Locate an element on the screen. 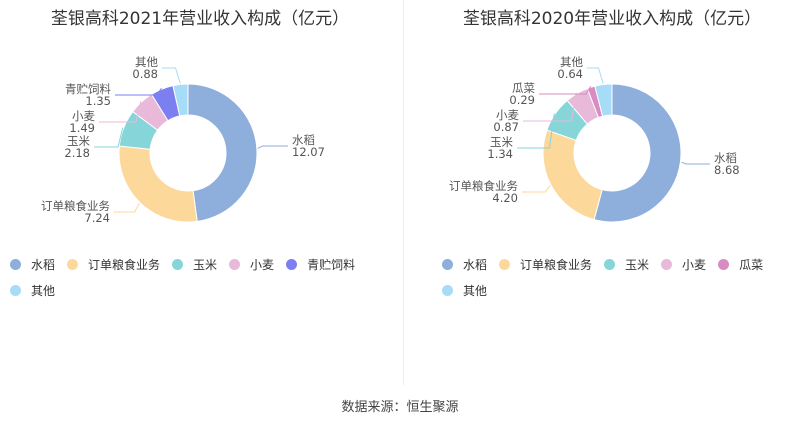 This screenshot has height=438, width=800. slice-label-value: 2.18 is located at coordinates (77, 153).